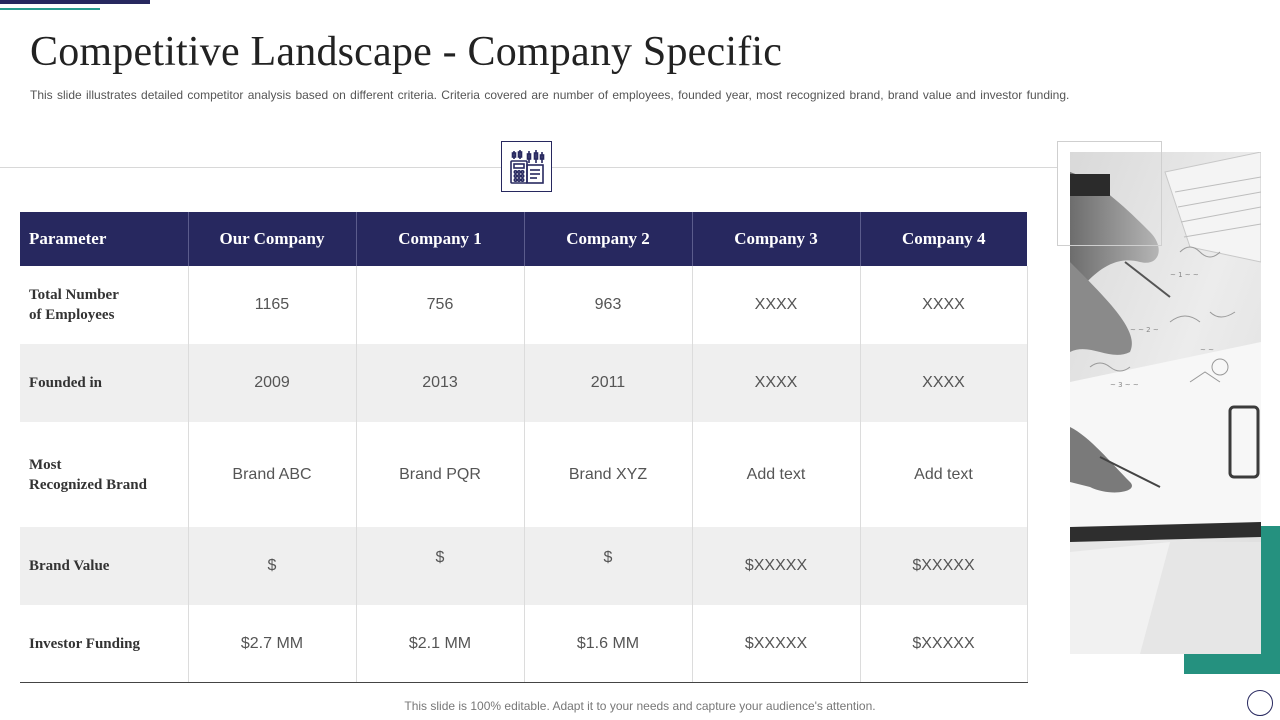 The width and height of the screenshot is (1280, 720). What do you see at coordinates (272, 239) in the screenshot?
I see `header-our-company: Our Company` at bounding box center [272, 239].